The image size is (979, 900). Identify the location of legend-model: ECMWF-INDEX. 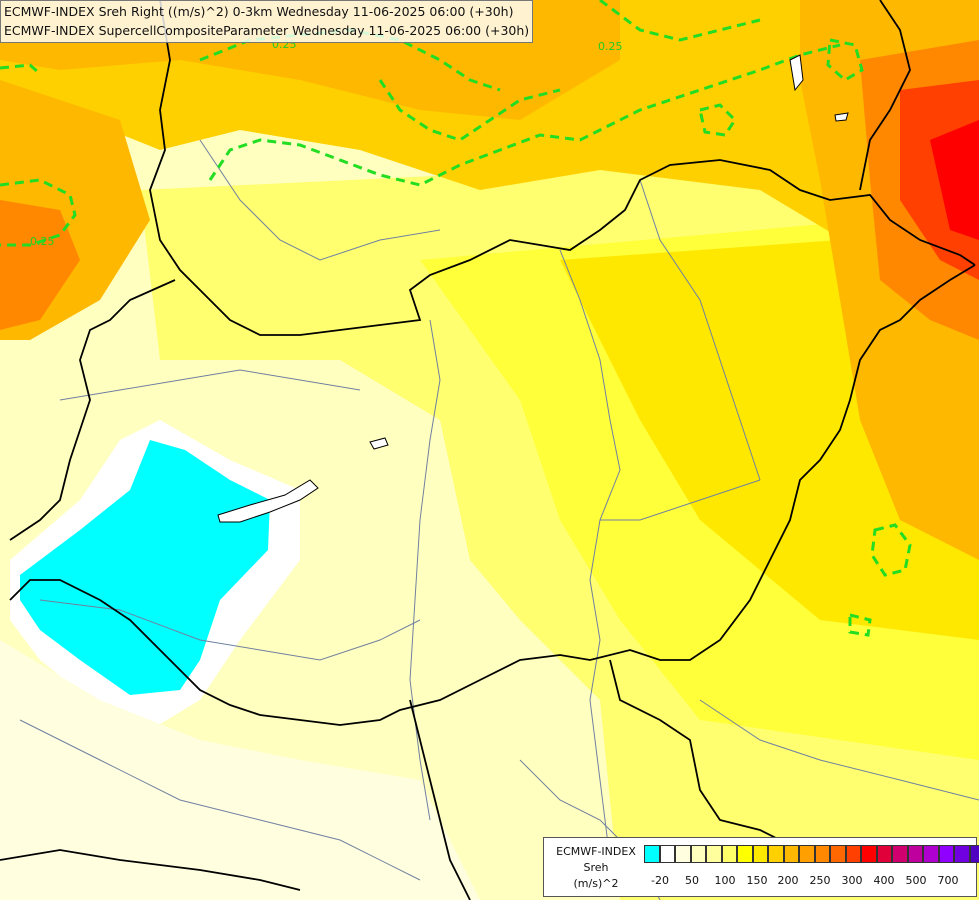
(596, 851).